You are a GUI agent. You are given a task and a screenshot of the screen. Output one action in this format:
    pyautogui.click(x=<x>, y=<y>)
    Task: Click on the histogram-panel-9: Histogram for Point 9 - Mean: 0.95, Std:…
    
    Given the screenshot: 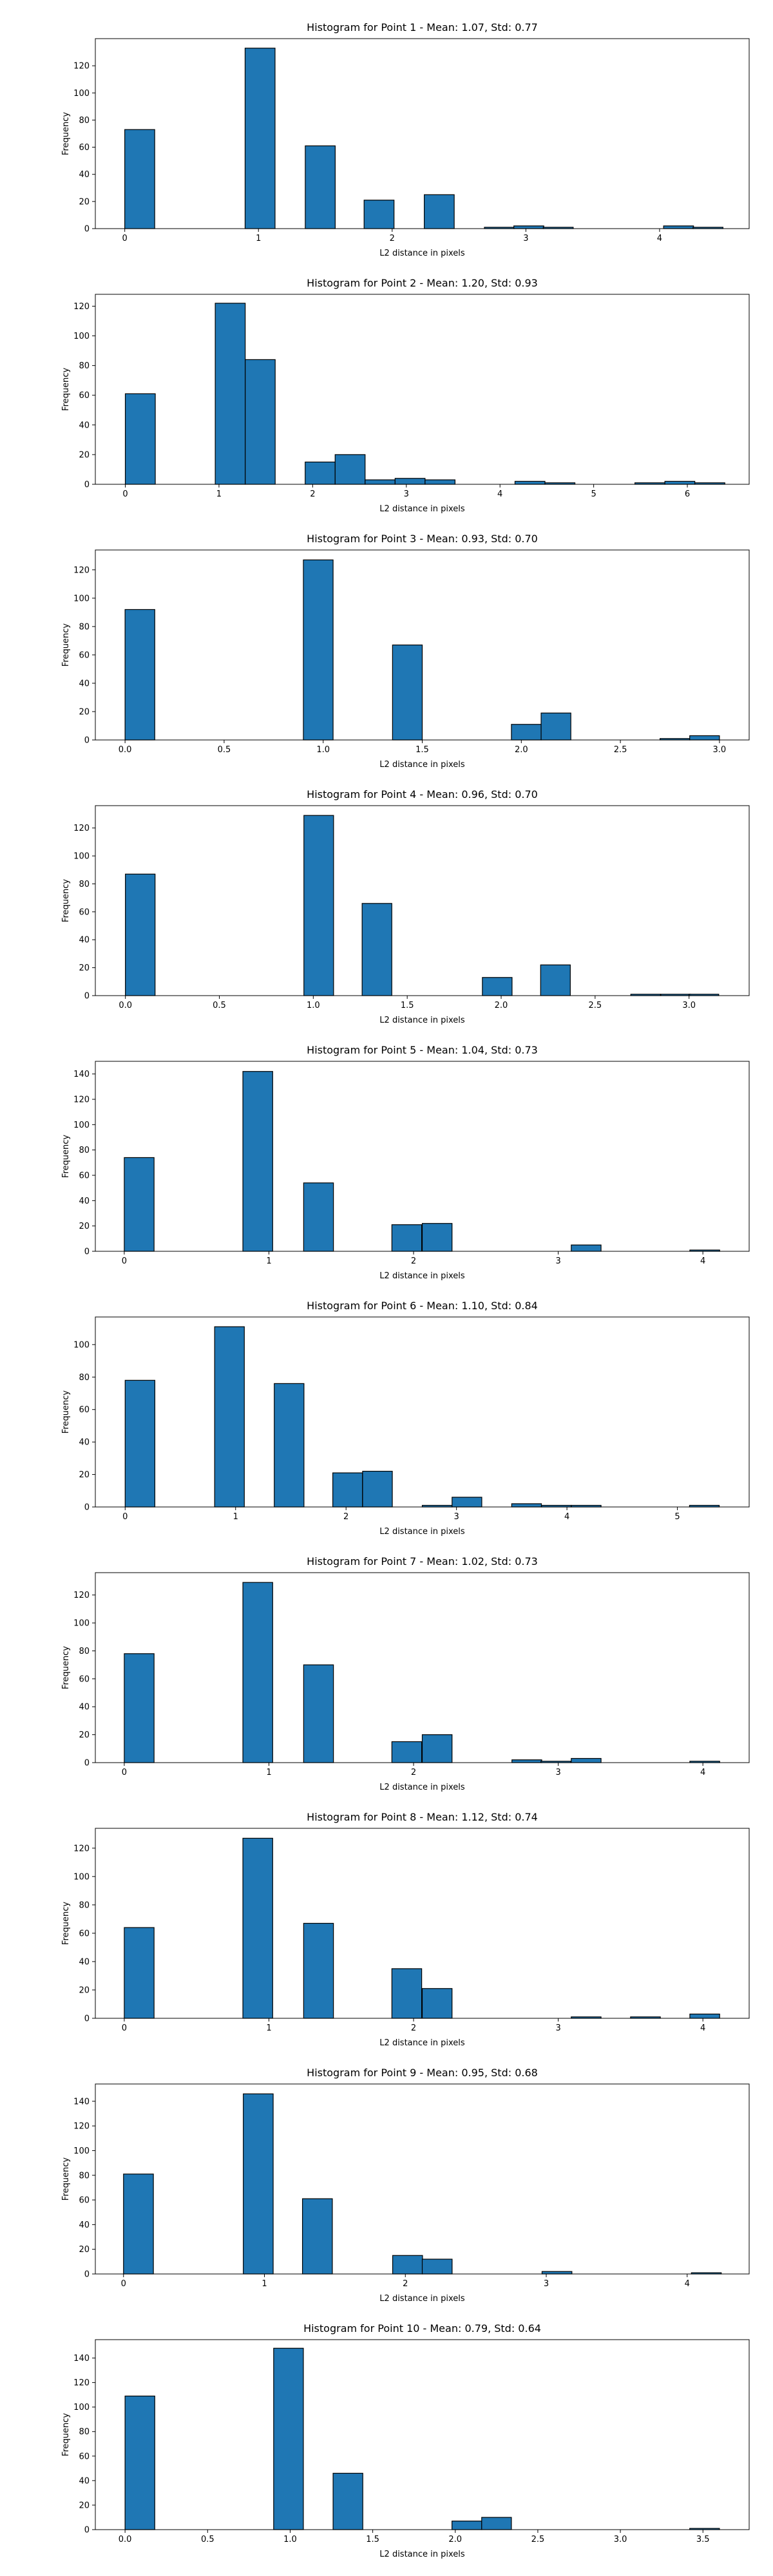 What is the action you would take?
    pyautogui.click(x=405, y=2185)
    